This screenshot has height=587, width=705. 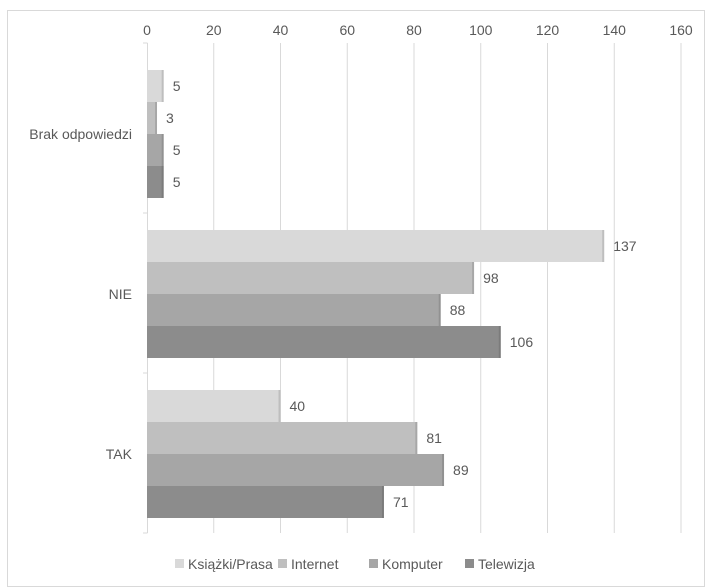 What do you see at coordinates (80, 134) in the screenshot?
I see `category-label-0: Brak odpowiedzi` at bounding box center [80, 134].